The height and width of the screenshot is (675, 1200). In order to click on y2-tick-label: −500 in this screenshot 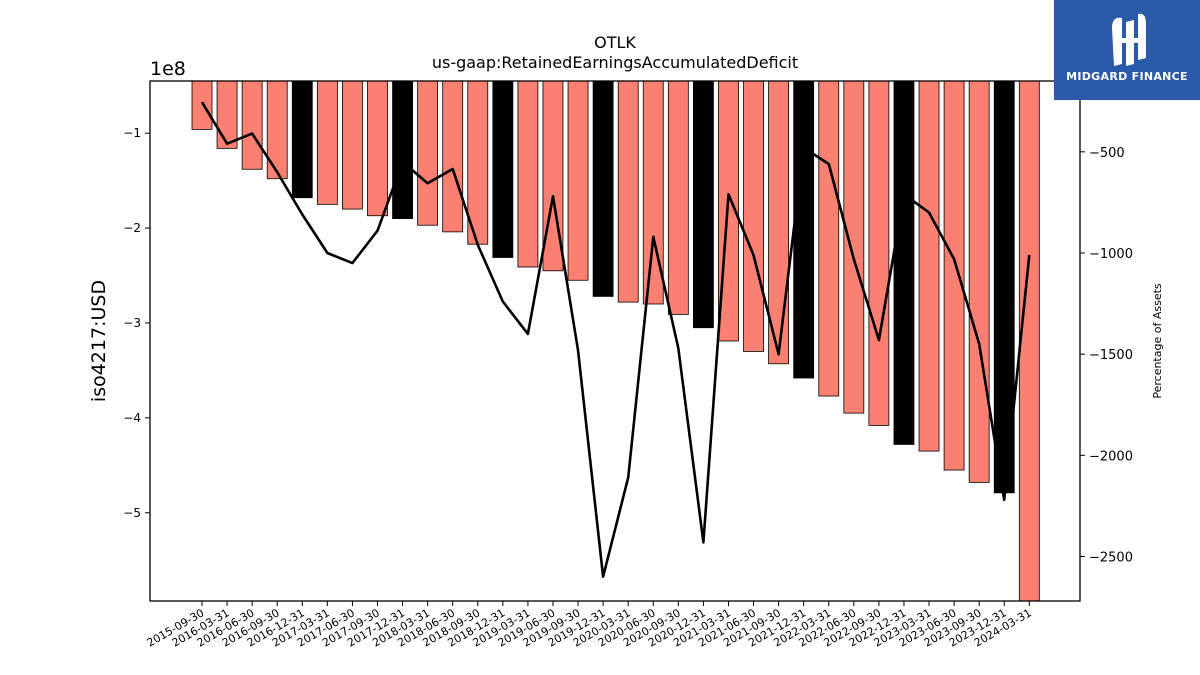, I will do `click(1107, 153)`.